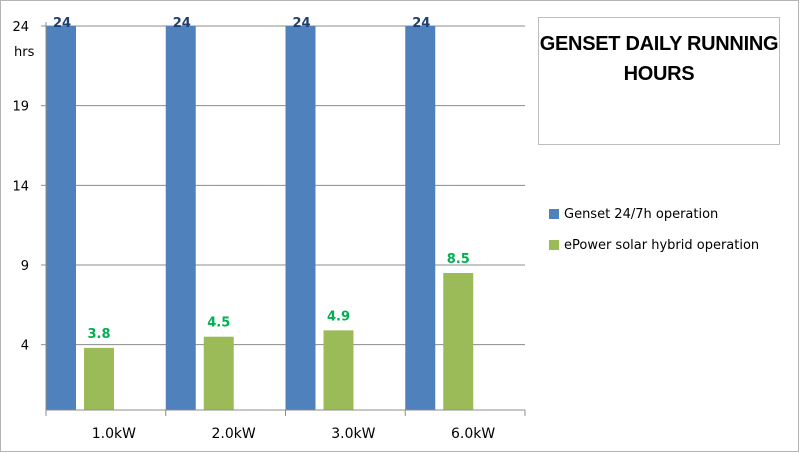 Image resolution: width=800 pixels, height=453 pixels. What do you see at coordinates (659, 59) in the screenshot?
I see `chart-title: GENSET DAILY RUNNING HOURS` at bounding box center [659, 59].